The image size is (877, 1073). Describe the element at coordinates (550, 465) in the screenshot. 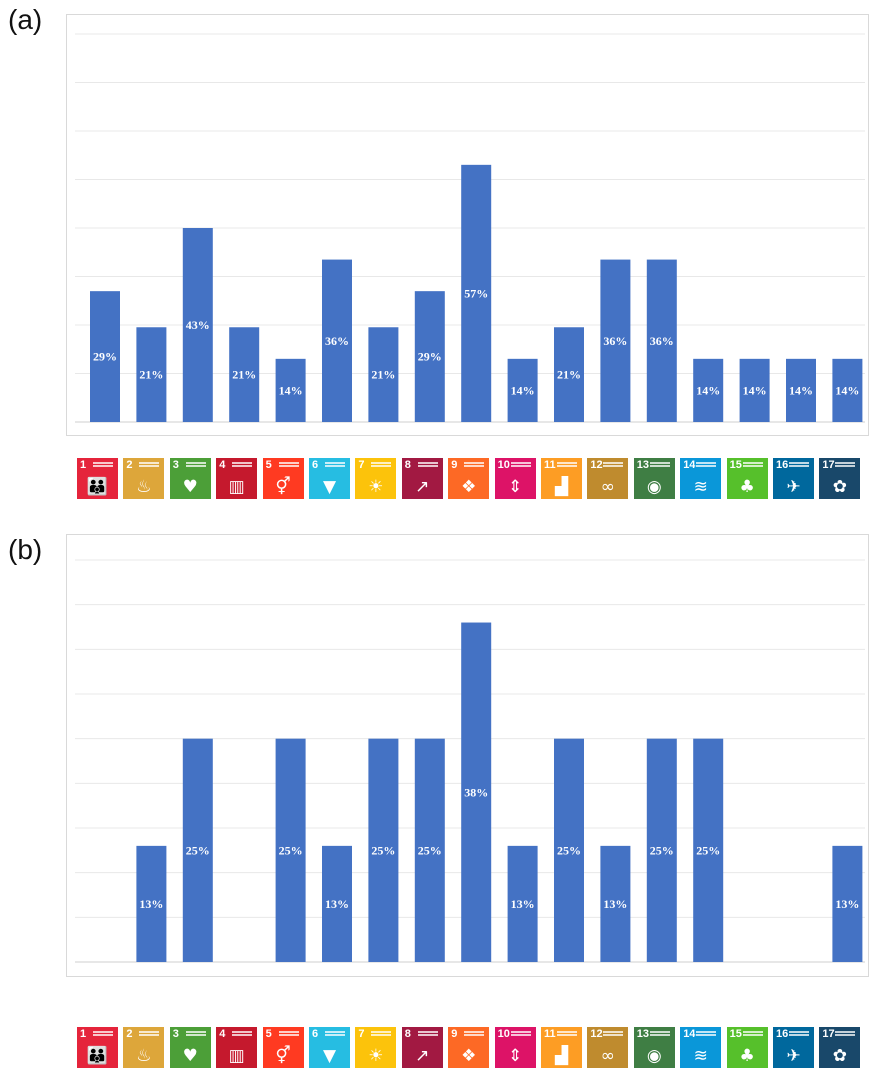

I see `sdg-goal-number: 11` at that location.